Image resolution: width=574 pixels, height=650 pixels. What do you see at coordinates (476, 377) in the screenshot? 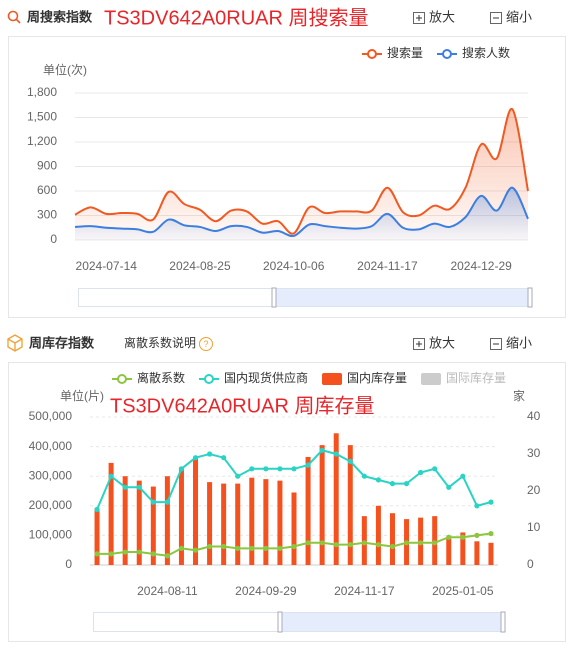
I see `legend-label: 国际库存量` at bounding box center [476, 377].